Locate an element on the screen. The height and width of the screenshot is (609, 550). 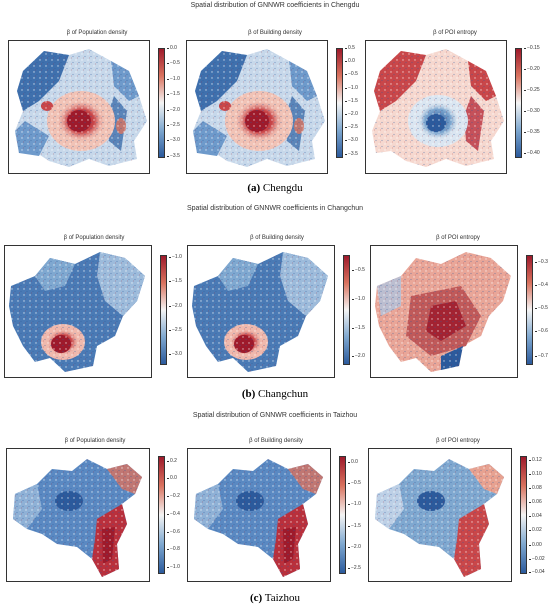
taizhou-poi-map is located at coordinates (440, 515).